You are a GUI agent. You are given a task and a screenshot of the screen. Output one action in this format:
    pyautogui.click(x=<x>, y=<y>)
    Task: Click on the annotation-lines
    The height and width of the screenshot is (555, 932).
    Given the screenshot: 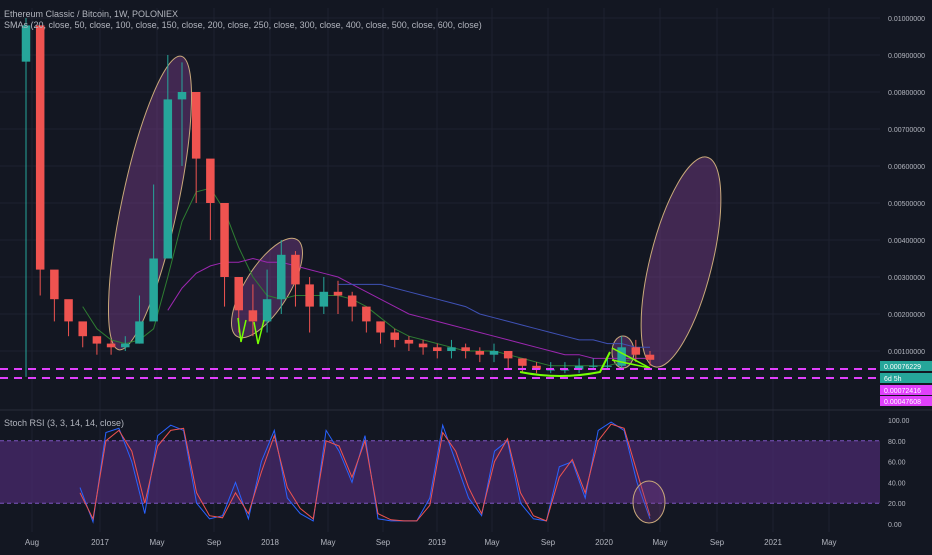 What is the action you would take?
    pyautogui.click(x=440, y=348)
    